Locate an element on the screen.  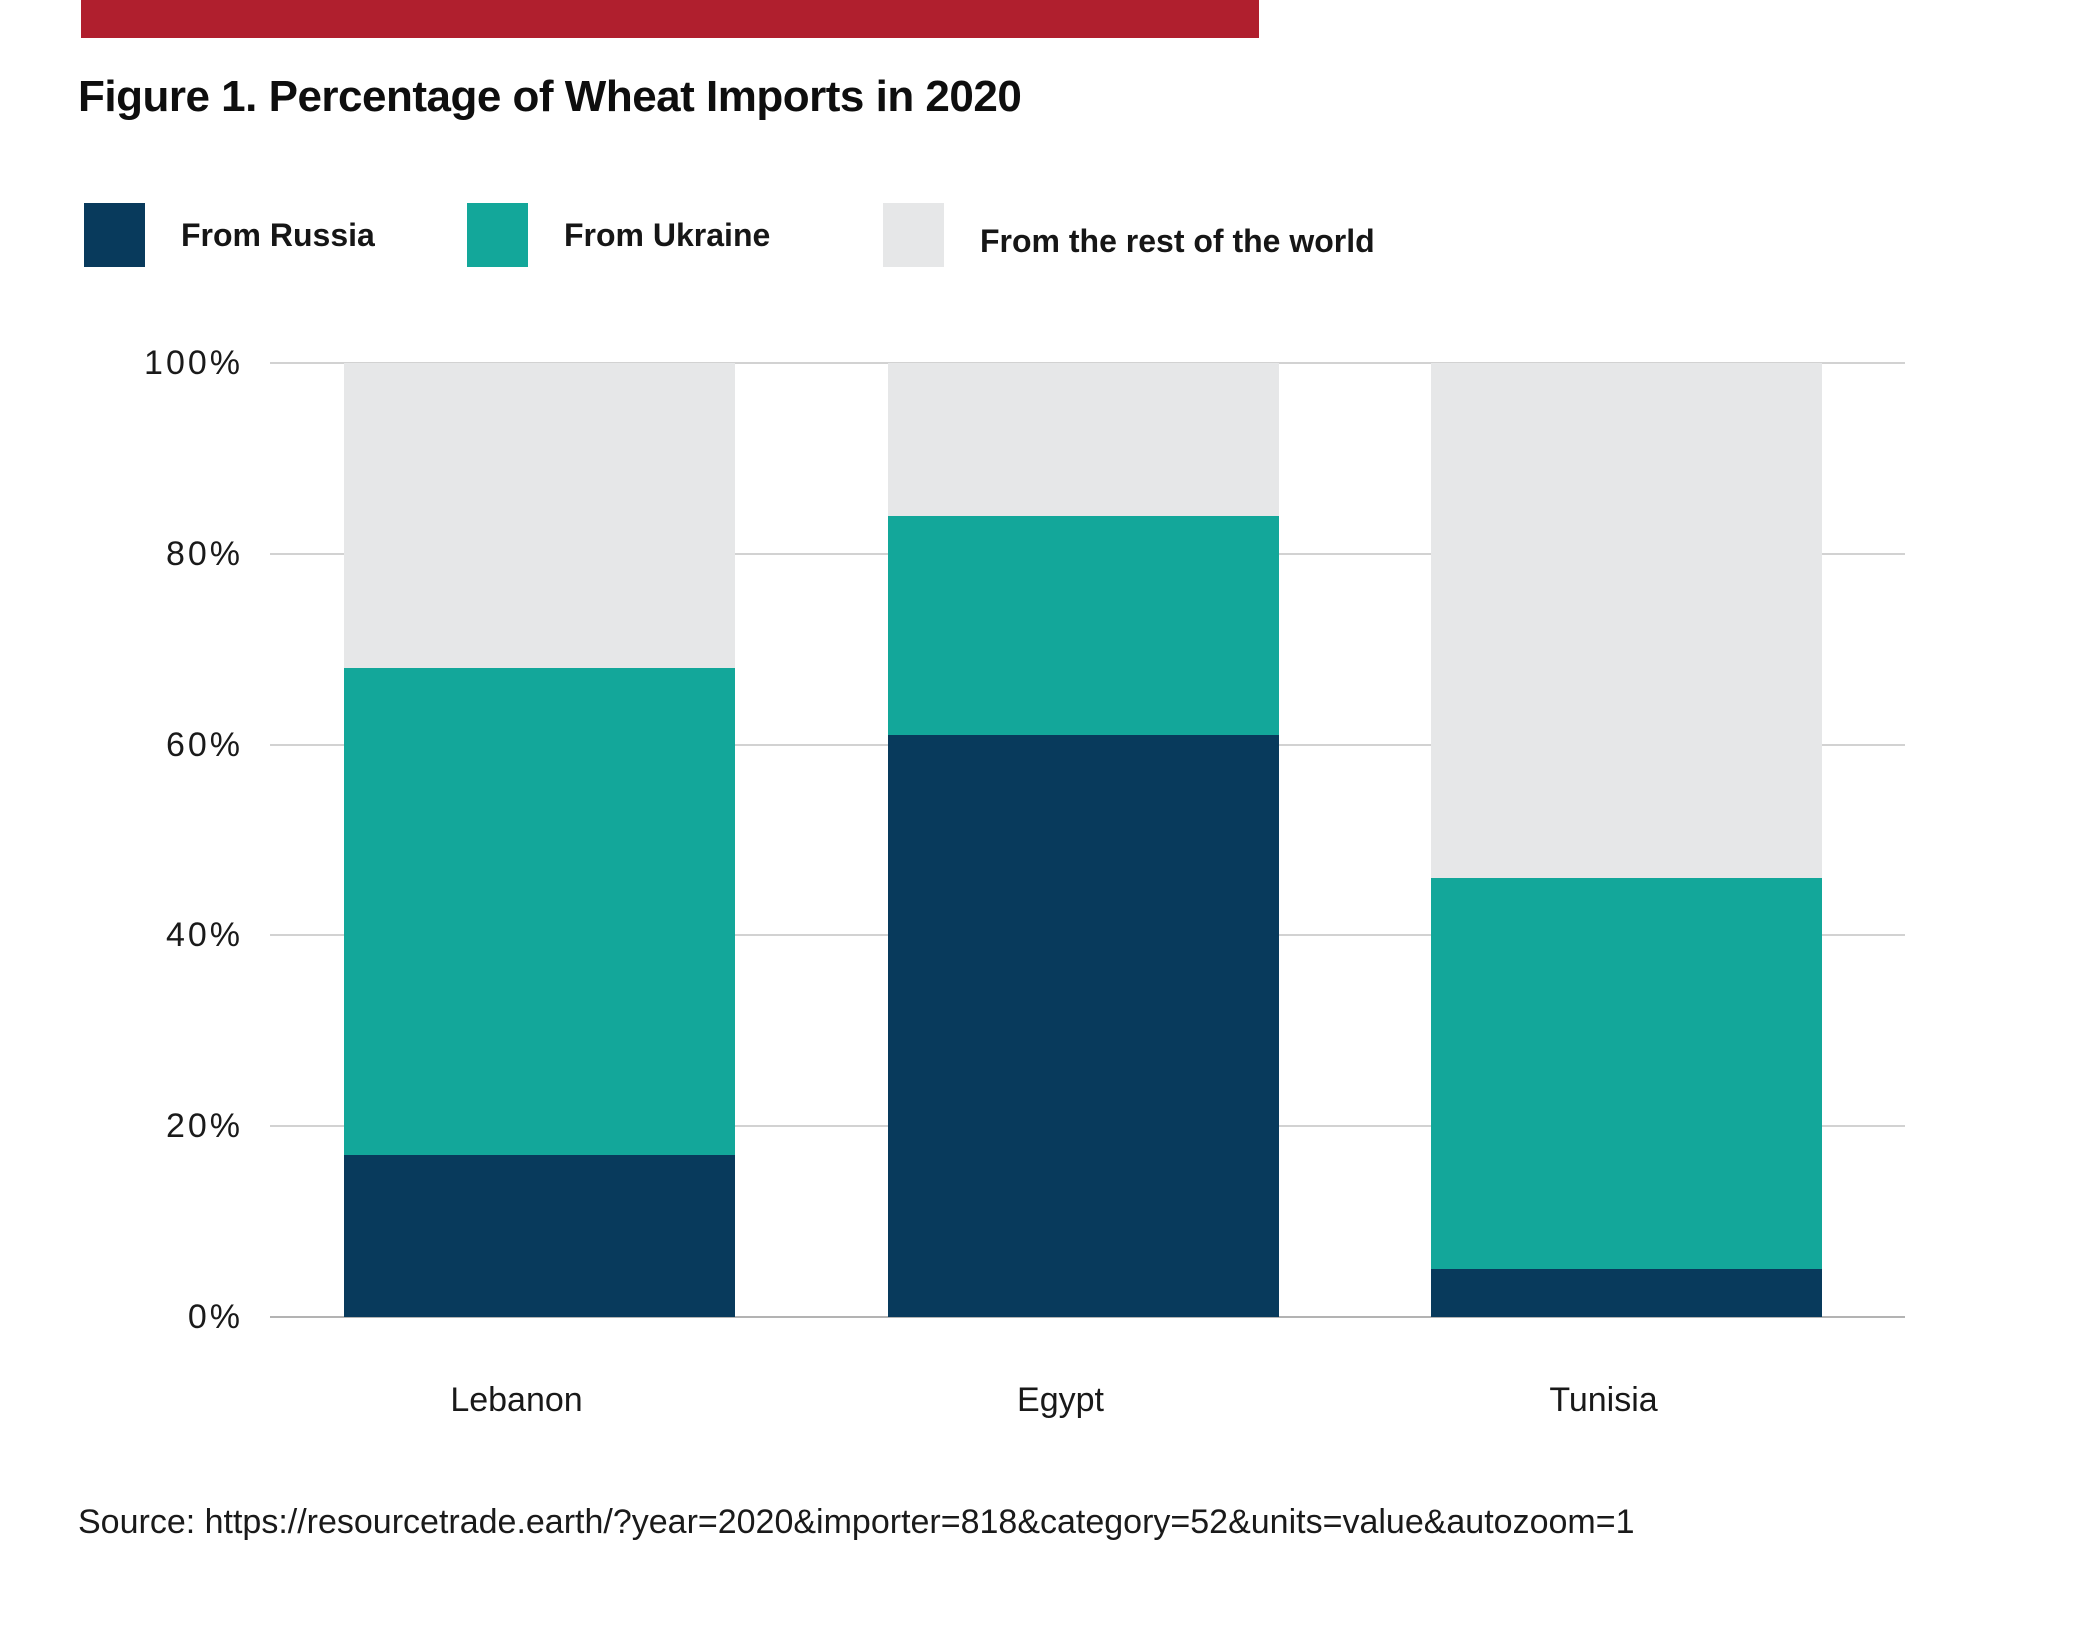
bar-egypt-russia is located at coordinates (1083, 1026).